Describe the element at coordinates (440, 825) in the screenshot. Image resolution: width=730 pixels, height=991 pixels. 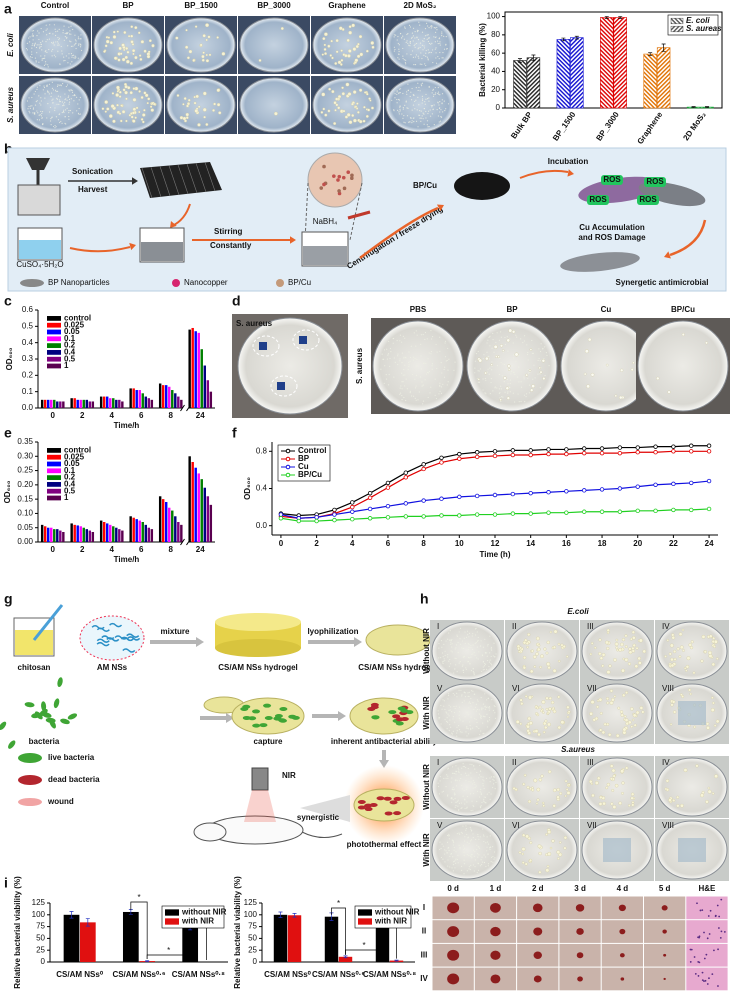
I see `plate-label: V` at that location.